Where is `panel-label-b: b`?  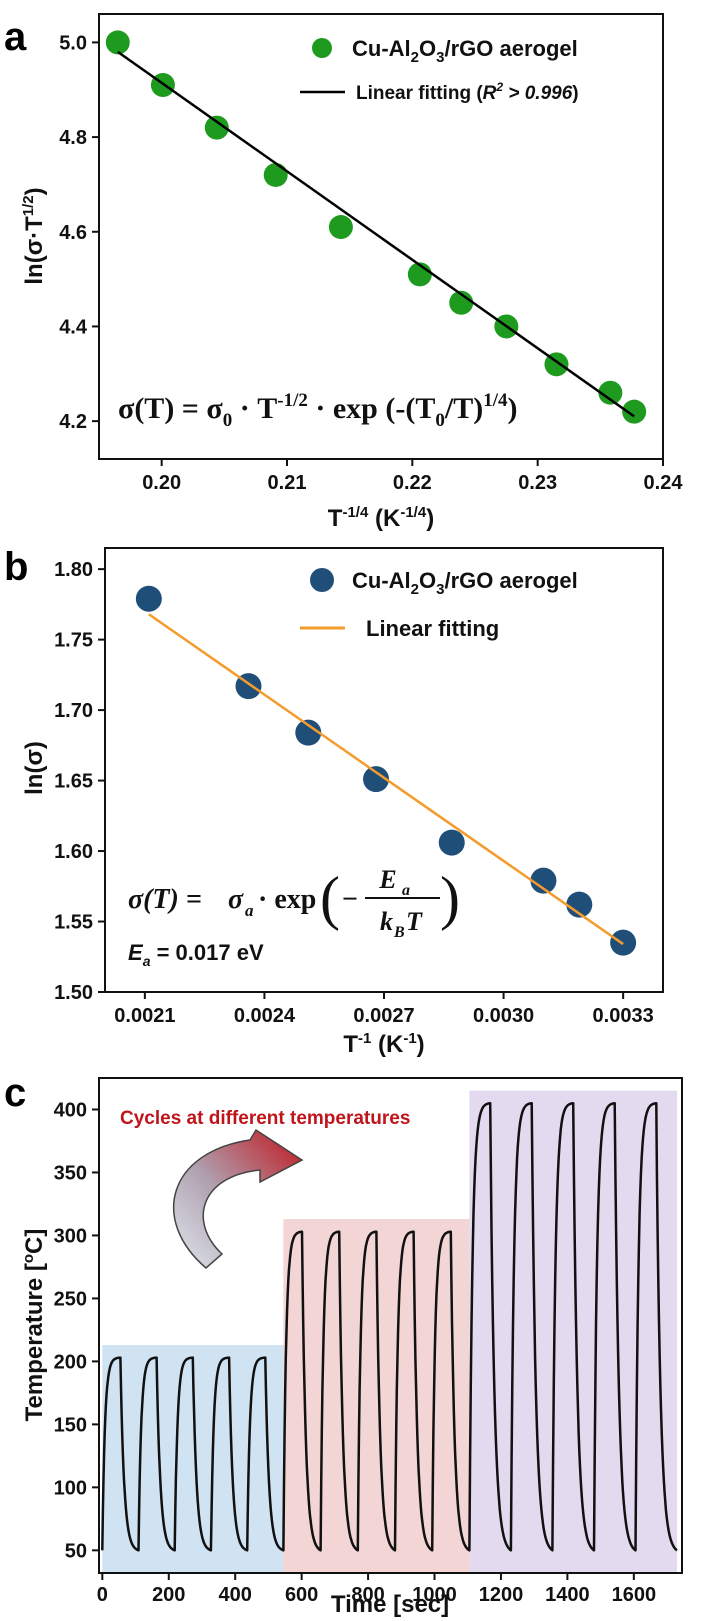
panel-label-b: b is located at coordinates (16, 567).